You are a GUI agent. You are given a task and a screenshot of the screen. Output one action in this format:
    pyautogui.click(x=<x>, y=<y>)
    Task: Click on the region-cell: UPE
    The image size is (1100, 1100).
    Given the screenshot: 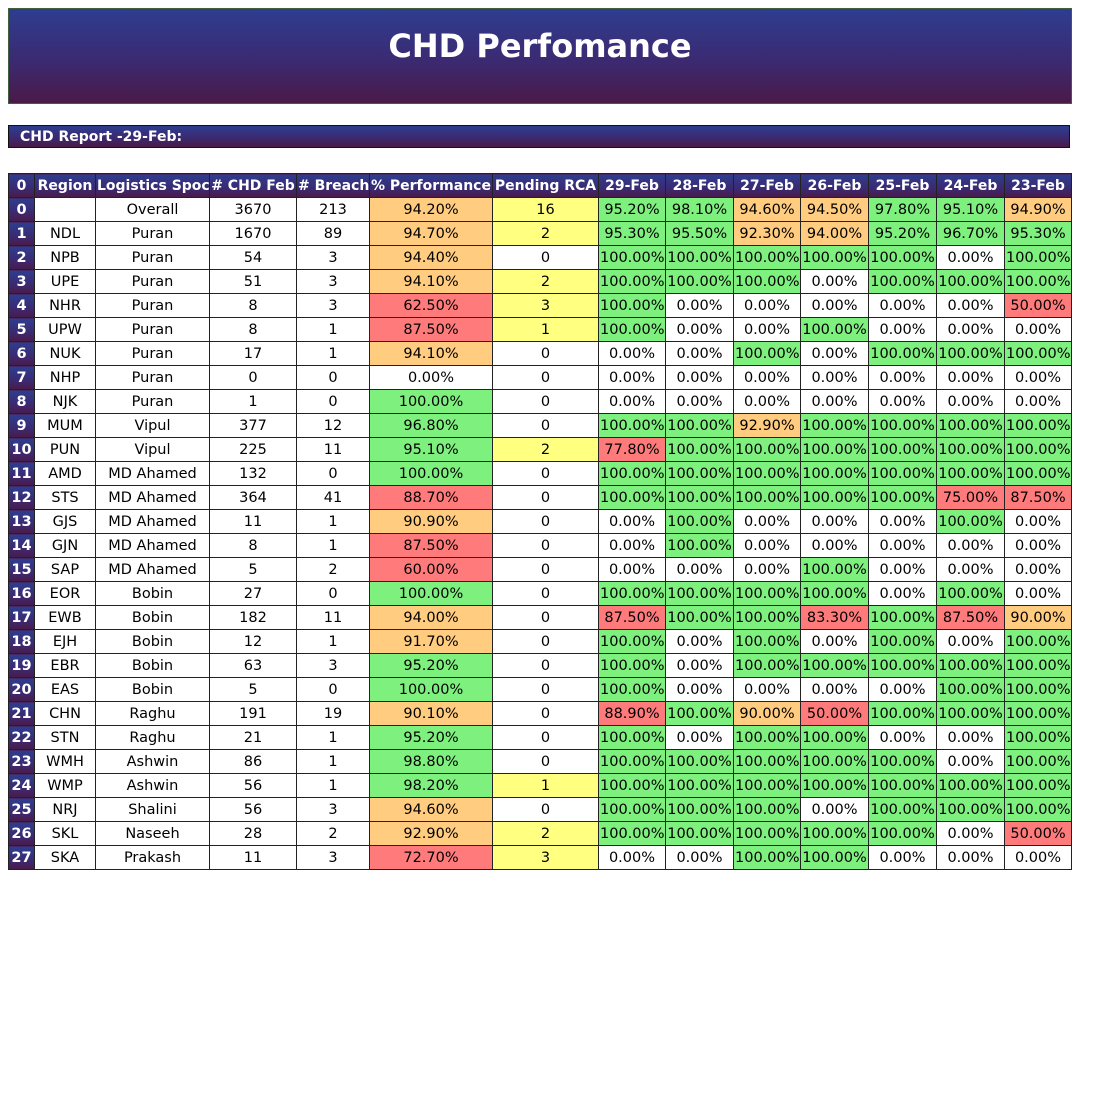 What is the action you would take?
    pyautogui.click(x=65, y=281)
    